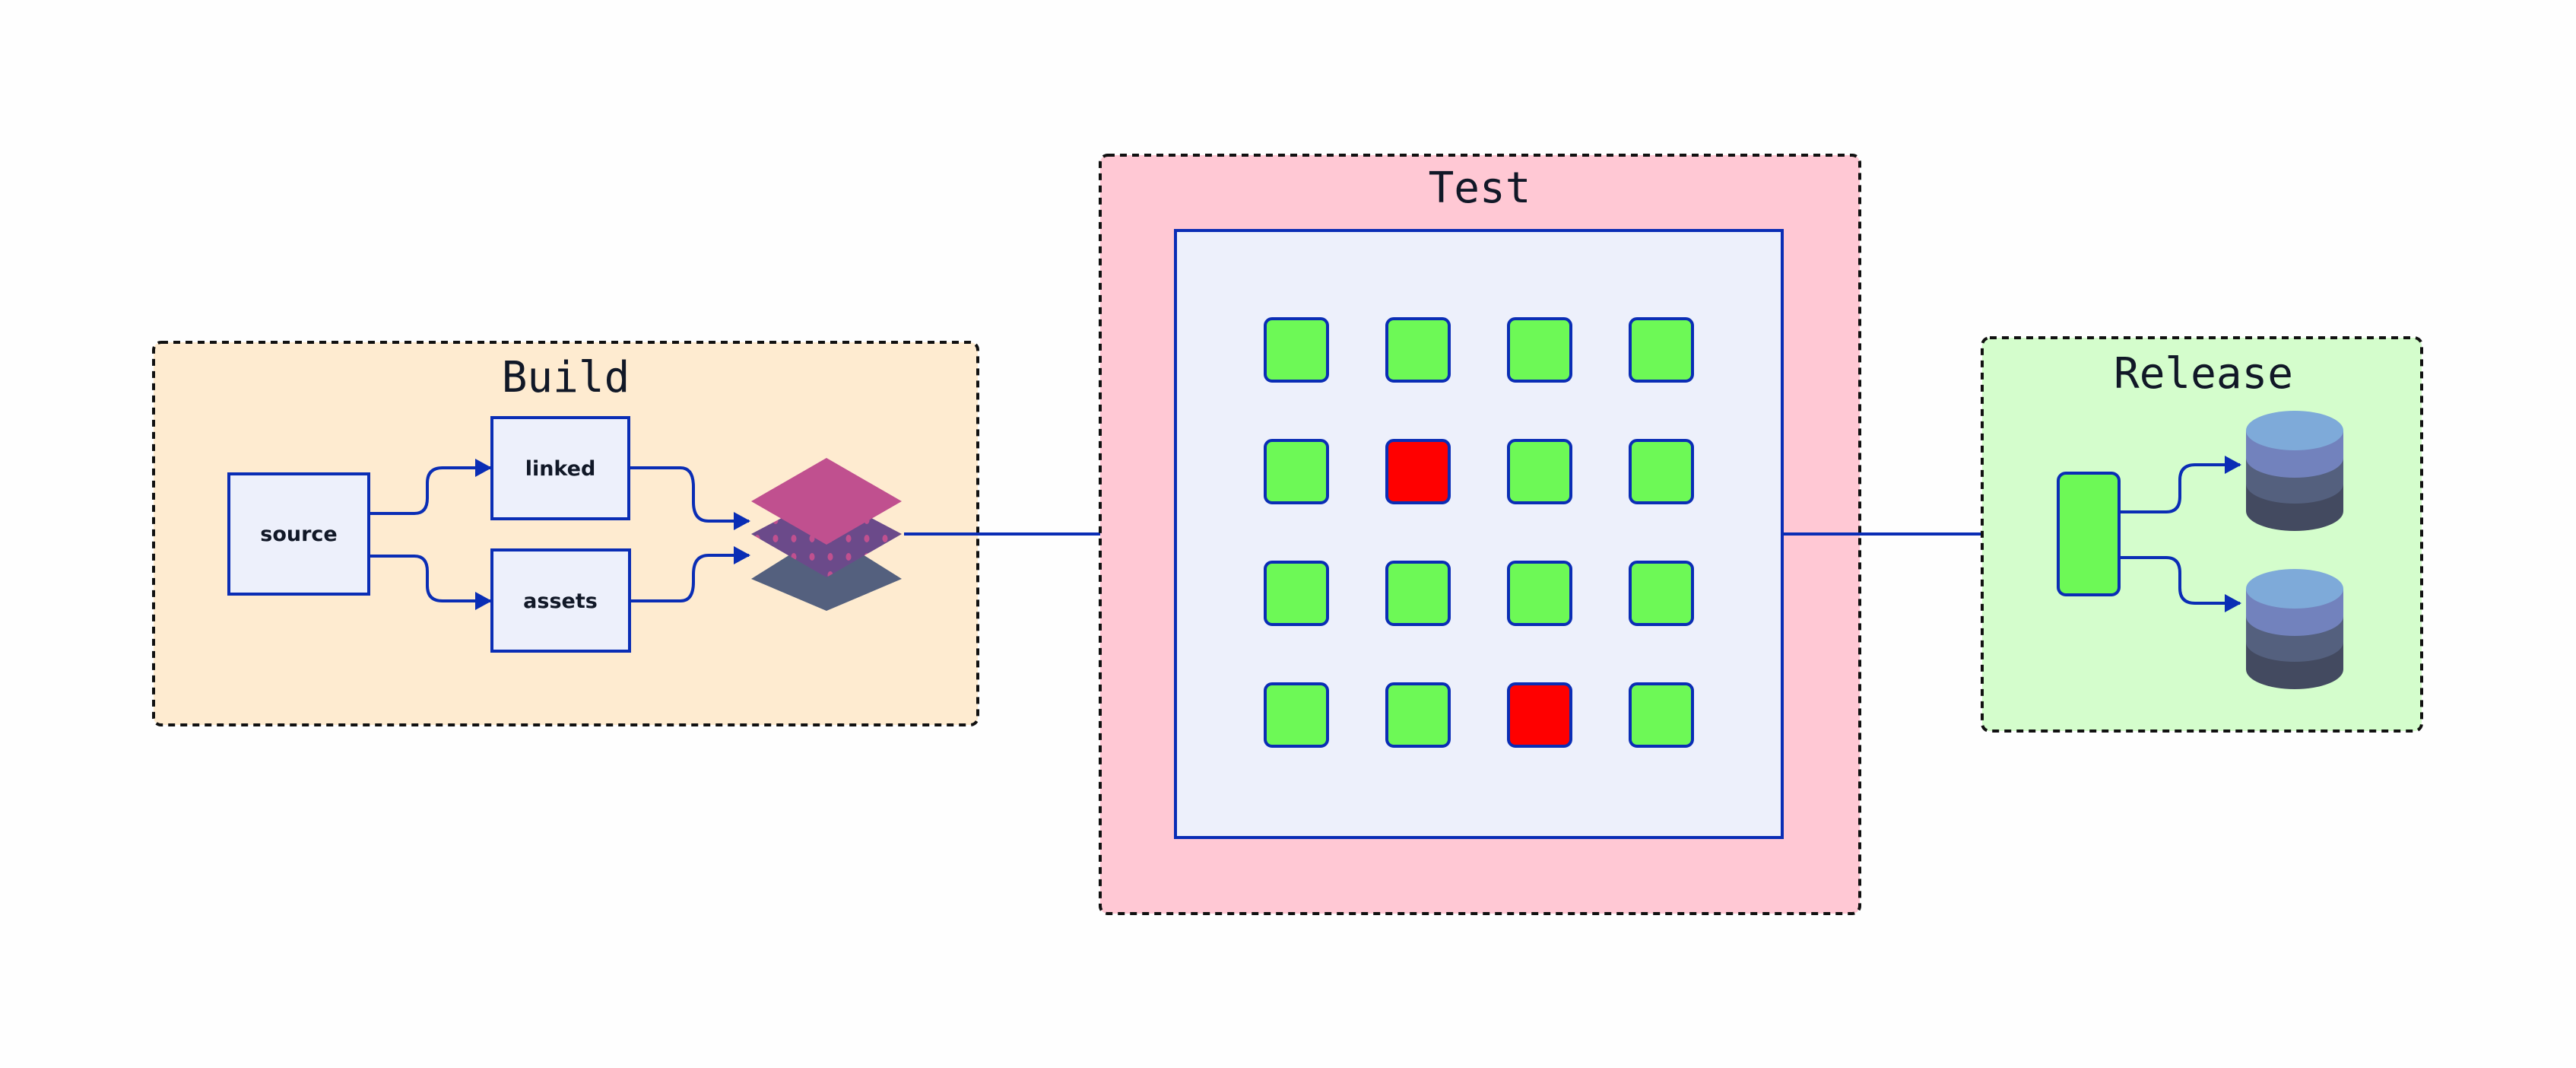 The height and width of the screenshot is (1068, 2576). What do you see at coordinates (431, 582) in the screenshot?
I see `edge-source-assets` at bounding box center [431, 582].